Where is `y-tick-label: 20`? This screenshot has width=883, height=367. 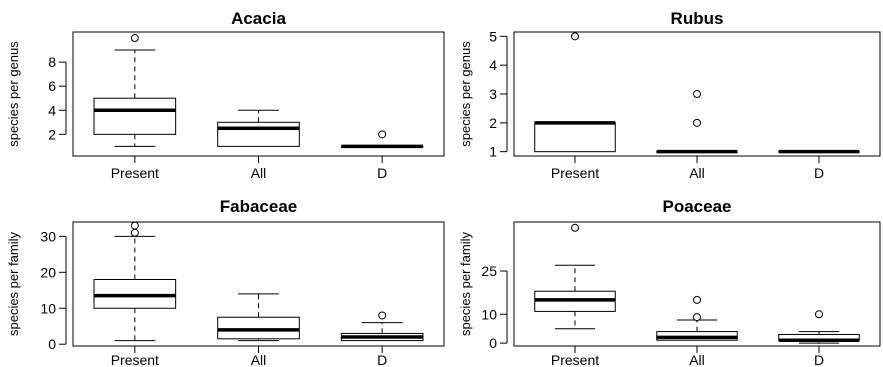 y-tick-label: 20 is located at coordinates (48, 272).